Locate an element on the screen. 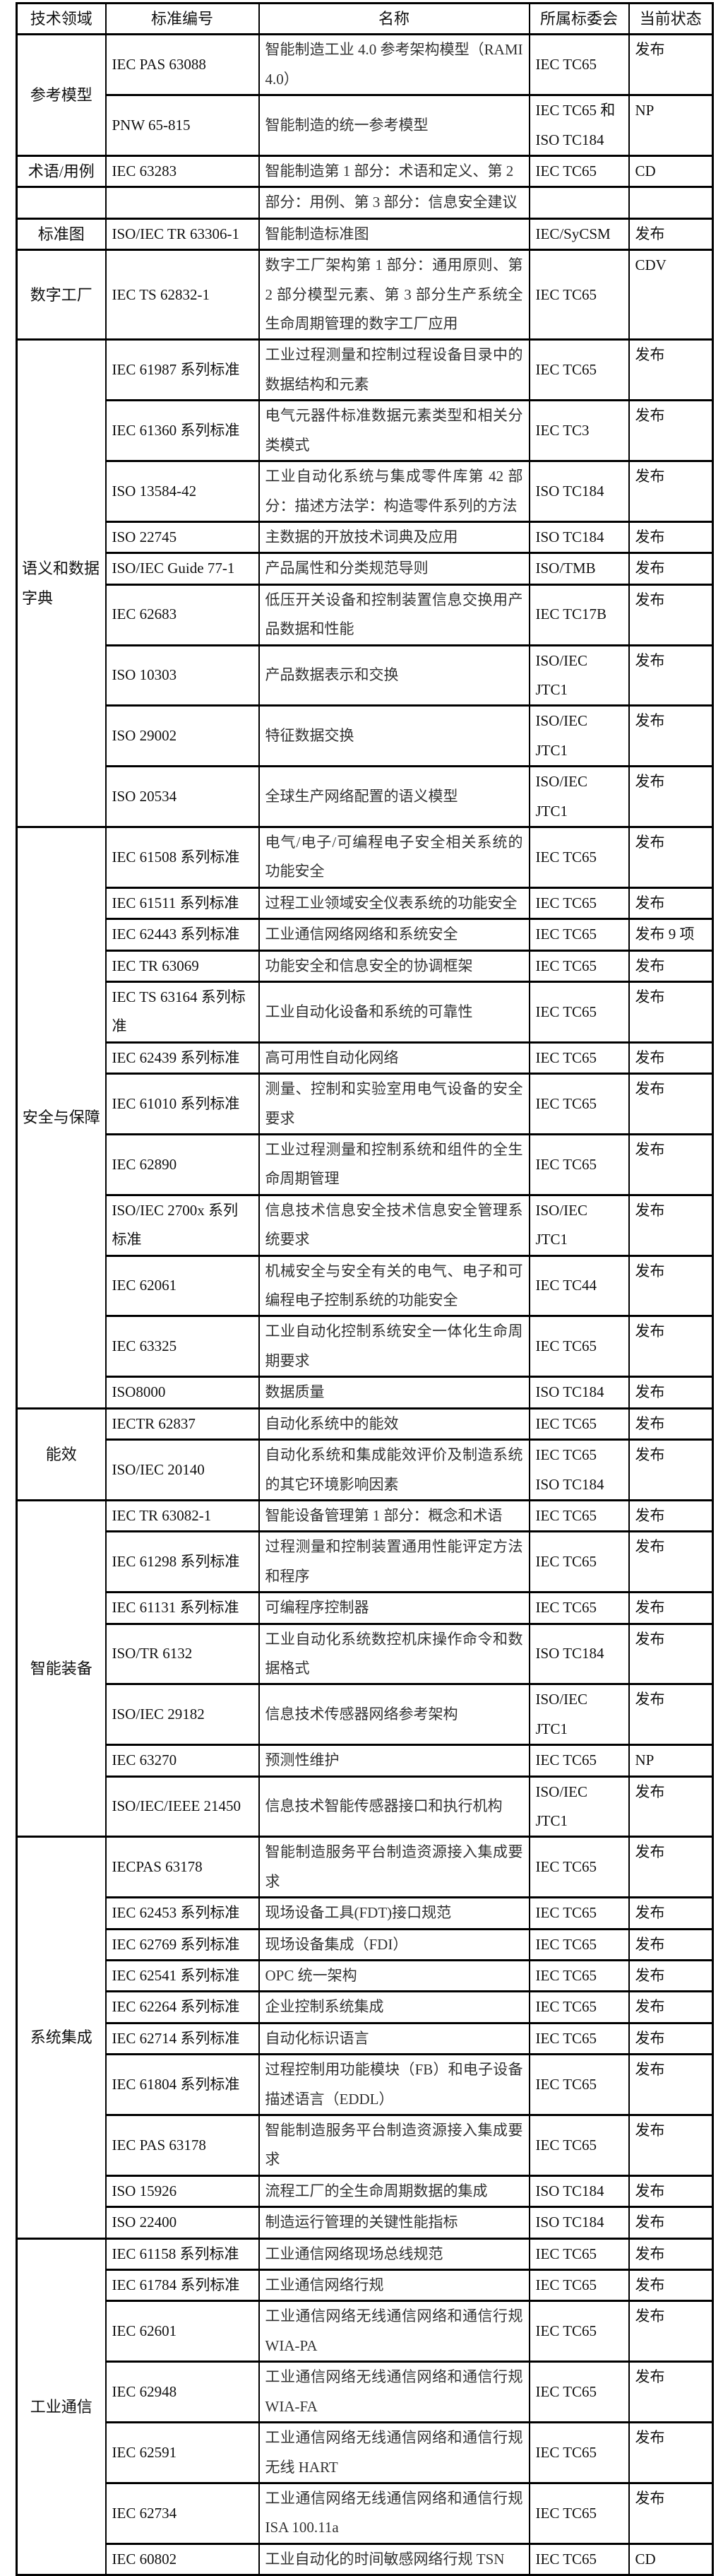 Image resolution: width=723 pixels, height=2576 pixels. header-name: 名称 is located at coordinates (394, 18).